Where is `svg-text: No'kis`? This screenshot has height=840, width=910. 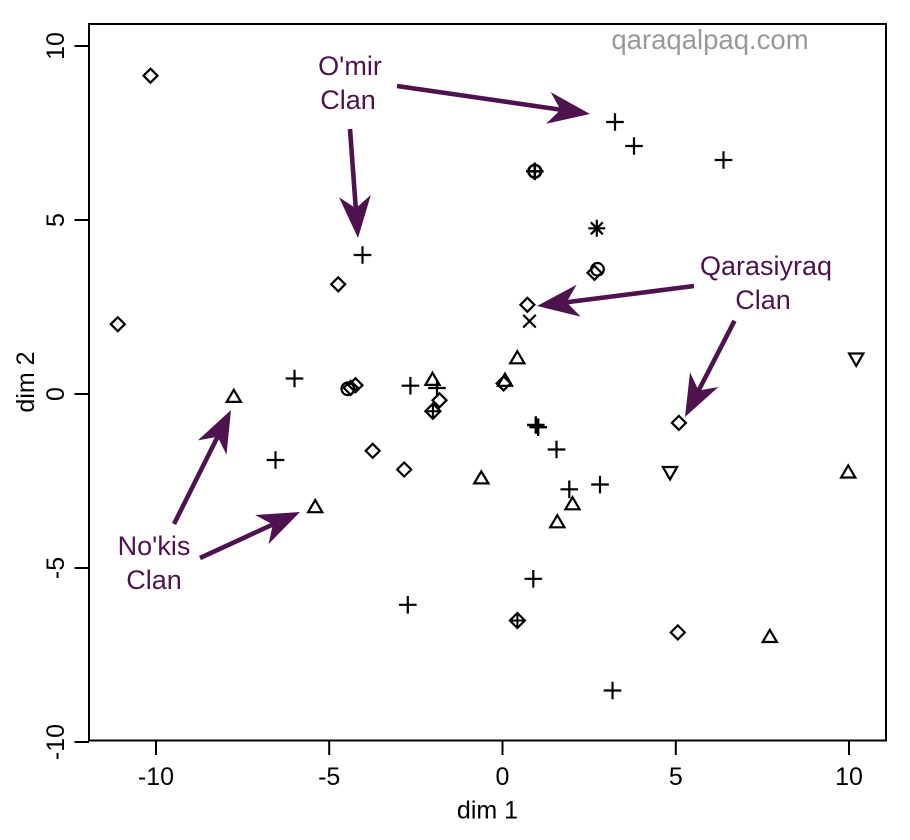
svg-text: No'kis is located at coordinates (154, 546).